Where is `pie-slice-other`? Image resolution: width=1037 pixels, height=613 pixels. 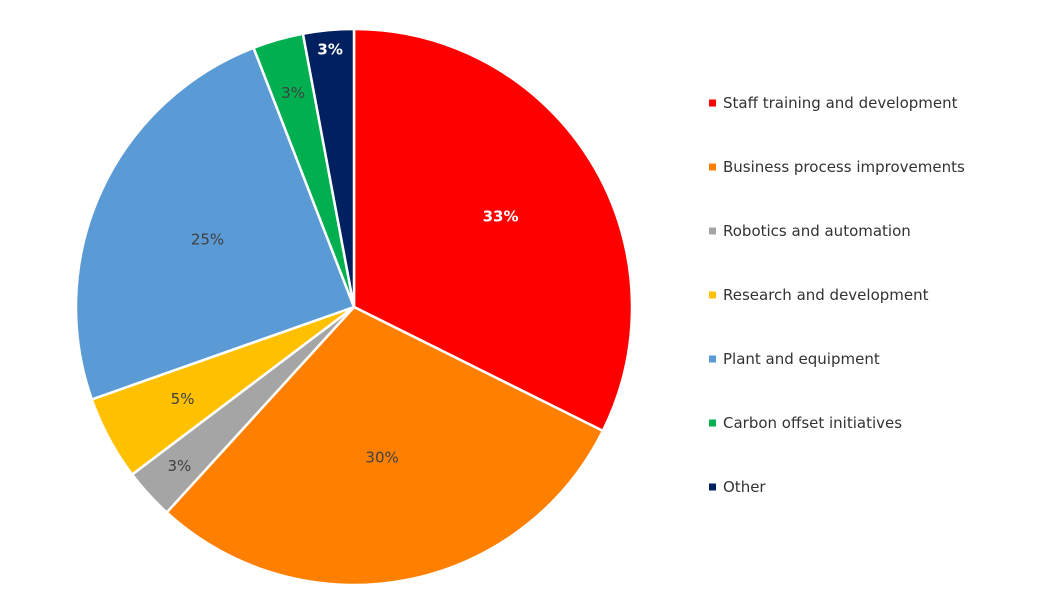 pie-slice-other is located at coordinates (328, 168).